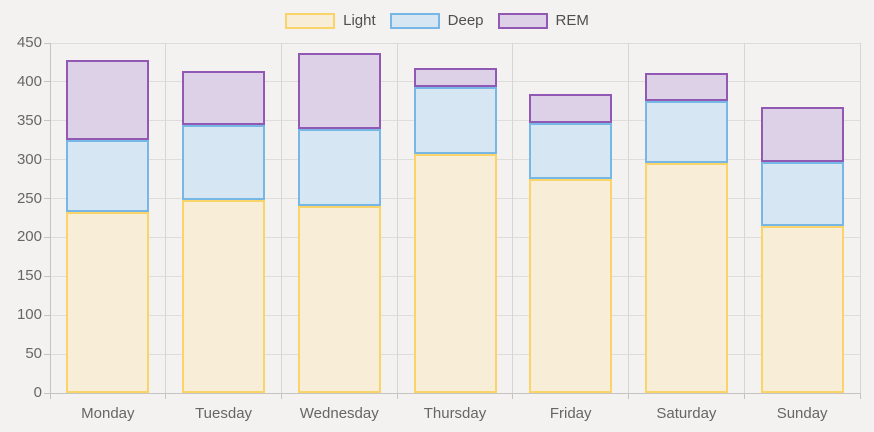  Describe the element at coordinates (339, 299) in the screenshot. I see `bar-segment-wednesday-light` at that location.